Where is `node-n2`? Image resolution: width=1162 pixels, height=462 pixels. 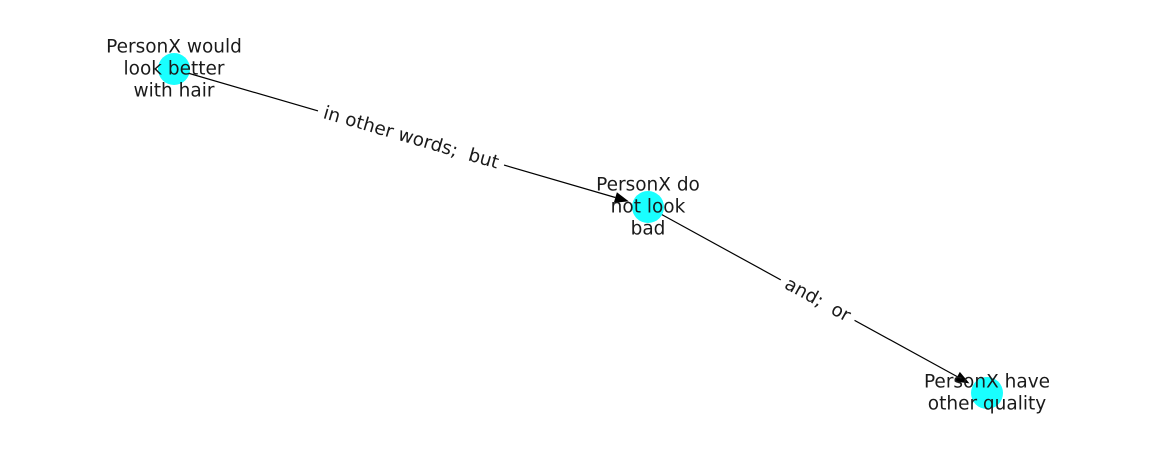
node-n2 is located at coordinates (648, 207).